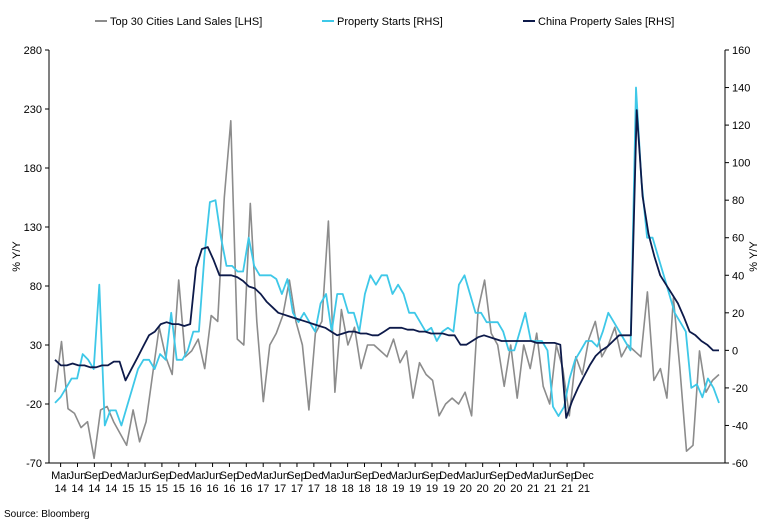  What do you see at coordinates (606, 22) in the screenshot?
I see `legend-label: China Property Sales [RHS]` at bounding box center [606, 22].